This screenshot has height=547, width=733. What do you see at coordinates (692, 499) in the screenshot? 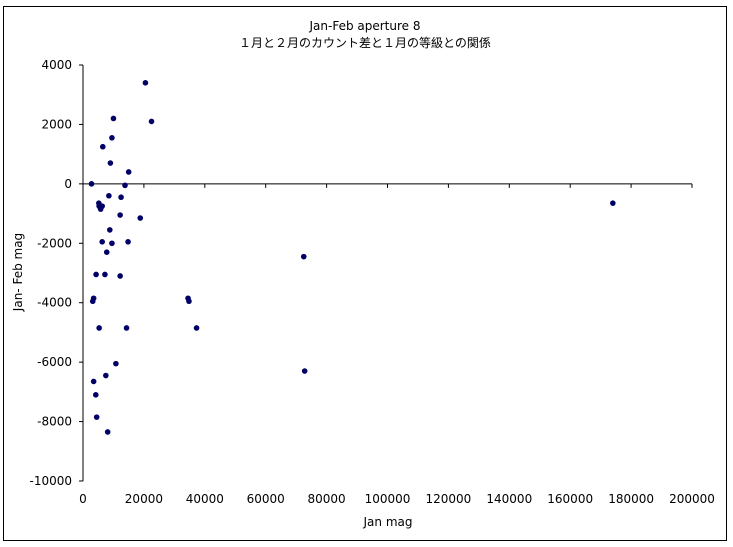
I see `x-tick-label: 200000` at bounding box center [692, 499].